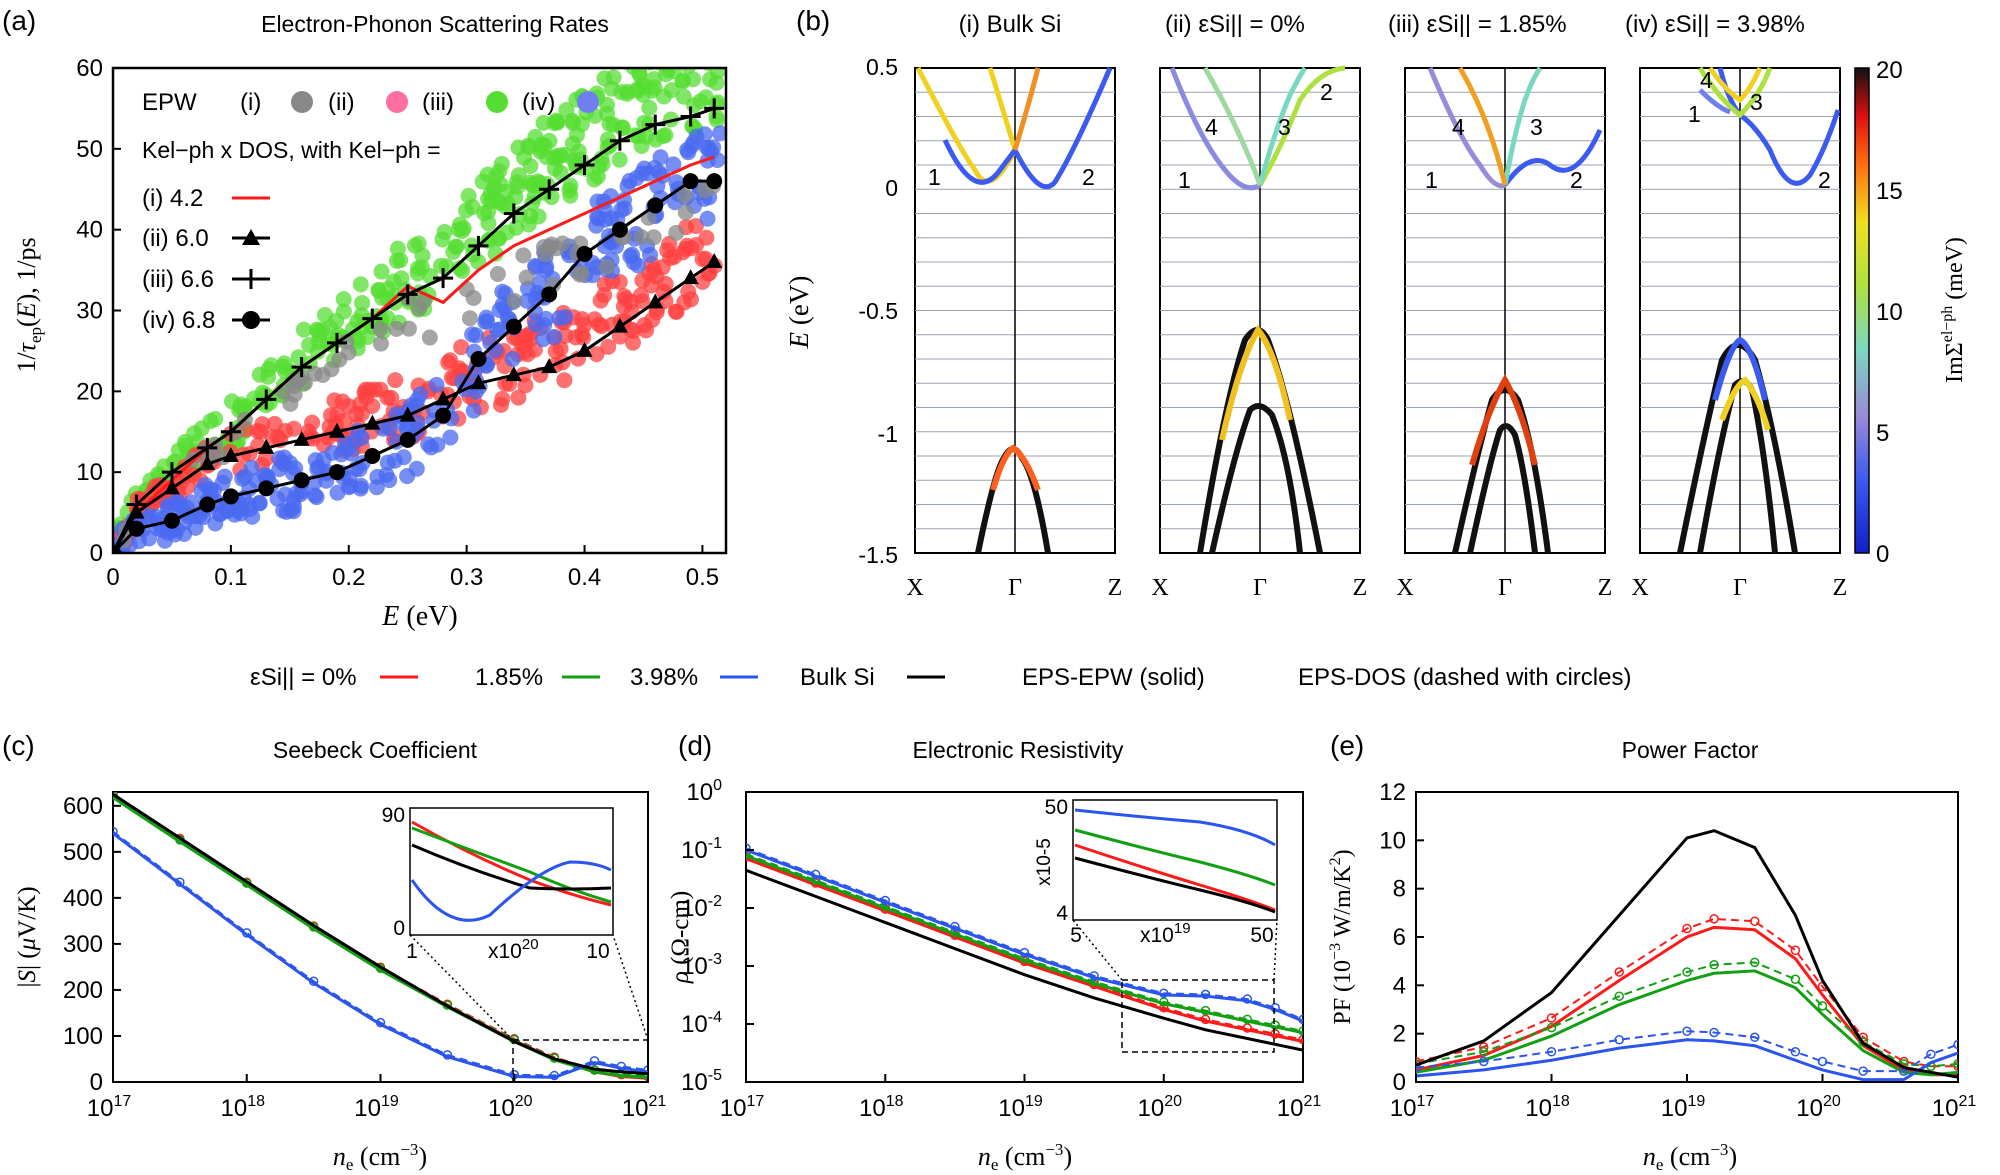 The width and height of the screenshot is (2000, 1175). What do you see at coordinates (83, 898) in the screenshot?
I see `y-tick-label: 400` at bounding box center [83, 898].